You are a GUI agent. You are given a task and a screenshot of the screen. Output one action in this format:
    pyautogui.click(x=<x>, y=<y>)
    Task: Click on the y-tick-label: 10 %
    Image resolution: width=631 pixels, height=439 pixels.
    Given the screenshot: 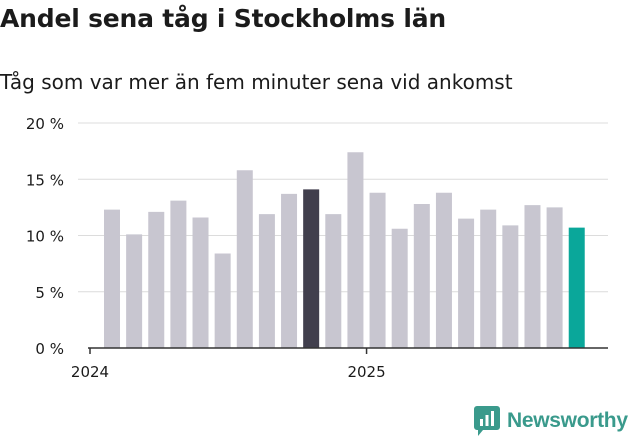 What is the action you would take?
    pyautogui.click(x=45, y=237)
    